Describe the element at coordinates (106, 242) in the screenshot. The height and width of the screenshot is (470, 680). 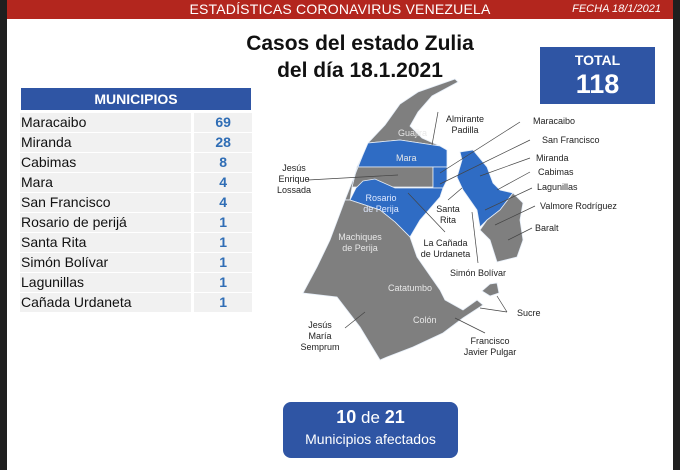
I see `municipio-name: Santa Rita` at that location.